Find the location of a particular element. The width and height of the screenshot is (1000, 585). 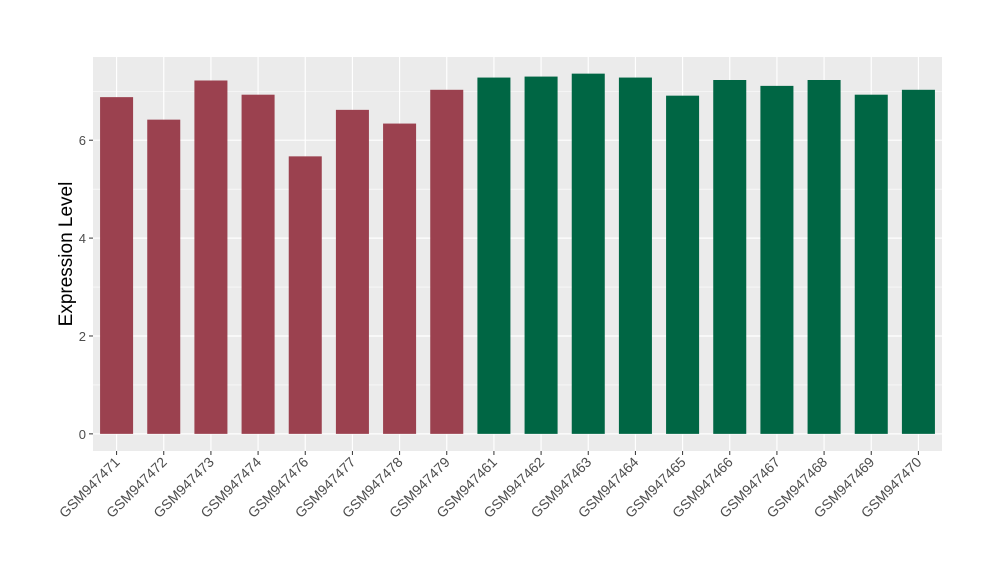

bar-GSM947468 is located at coordinates (824, 257).